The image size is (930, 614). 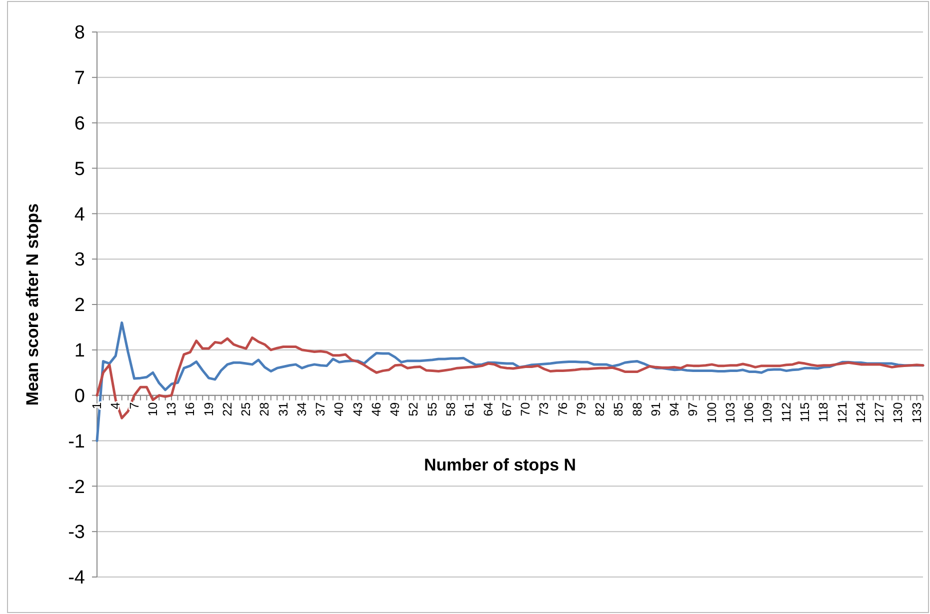 I want to click on x-tick-label: 91, so click(x=655, y=409).